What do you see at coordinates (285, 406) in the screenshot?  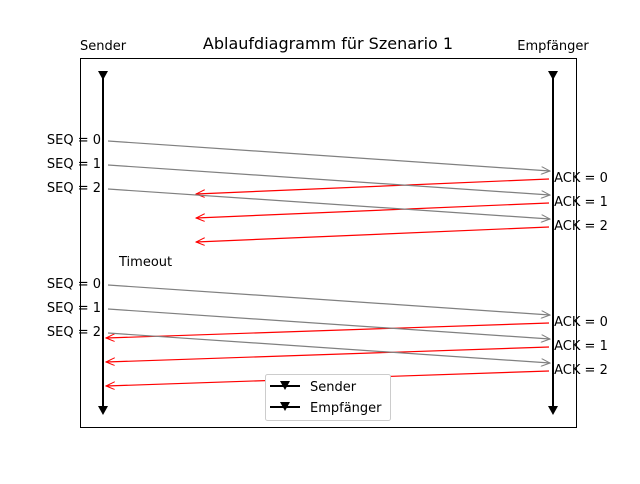 I see `legend-receiver-marker` at bounding box center [285, 406].